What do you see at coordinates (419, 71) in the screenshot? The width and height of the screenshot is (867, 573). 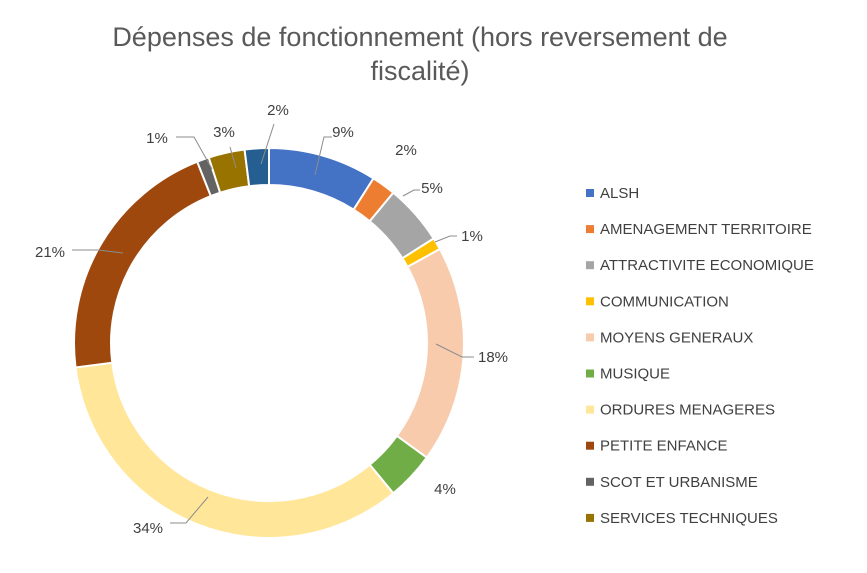 I see `chart-title-line-2: fiscalité)` at bounding box center [419, 71].